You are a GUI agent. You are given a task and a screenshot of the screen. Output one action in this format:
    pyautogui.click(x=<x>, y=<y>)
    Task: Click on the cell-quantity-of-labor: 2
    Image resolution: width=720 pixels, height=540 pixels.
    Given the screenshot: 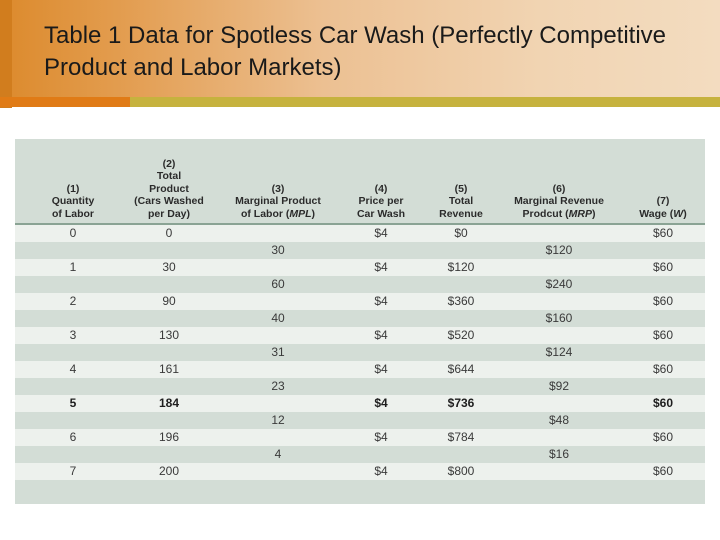 What is the action you would take?
    pyautogui.click(x=73, y=301)
    